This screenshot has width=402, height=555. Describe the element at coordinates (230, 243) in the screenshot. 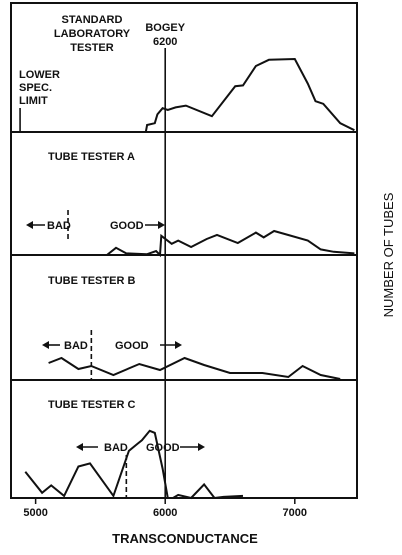

I see `tester-a-series` at that location.